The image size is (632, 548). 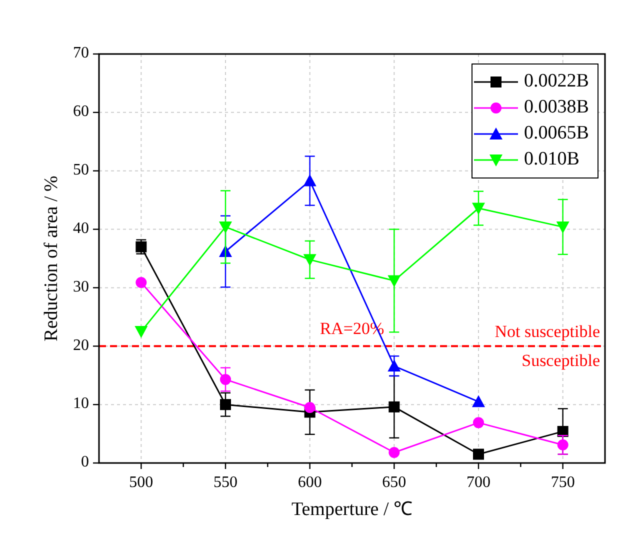 What do you see at coordinates (394, 482) in the screenshot?
I see `x-tick-label: 650` at bounding box center [394, 482].